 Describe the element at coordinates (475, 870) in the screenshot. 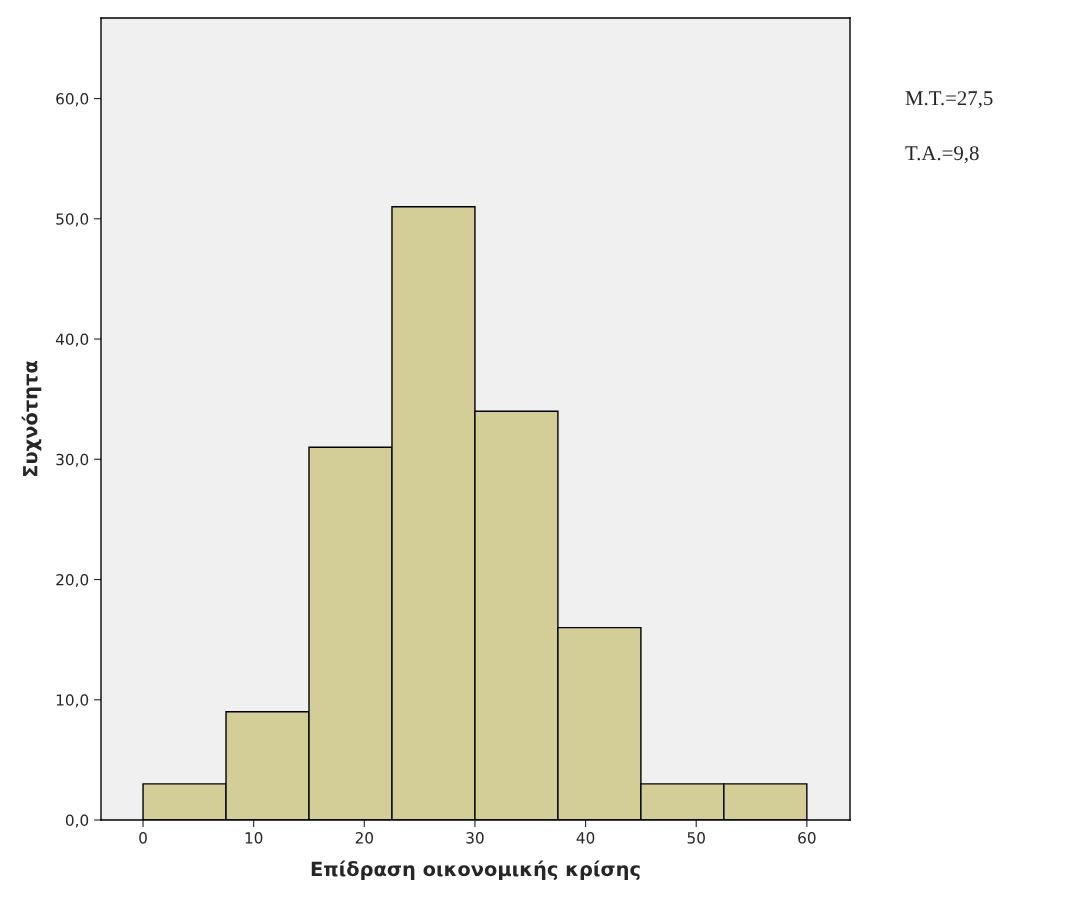

I see `x-axis-title: Επίδραση οικονομικής κρίσης` at that location.